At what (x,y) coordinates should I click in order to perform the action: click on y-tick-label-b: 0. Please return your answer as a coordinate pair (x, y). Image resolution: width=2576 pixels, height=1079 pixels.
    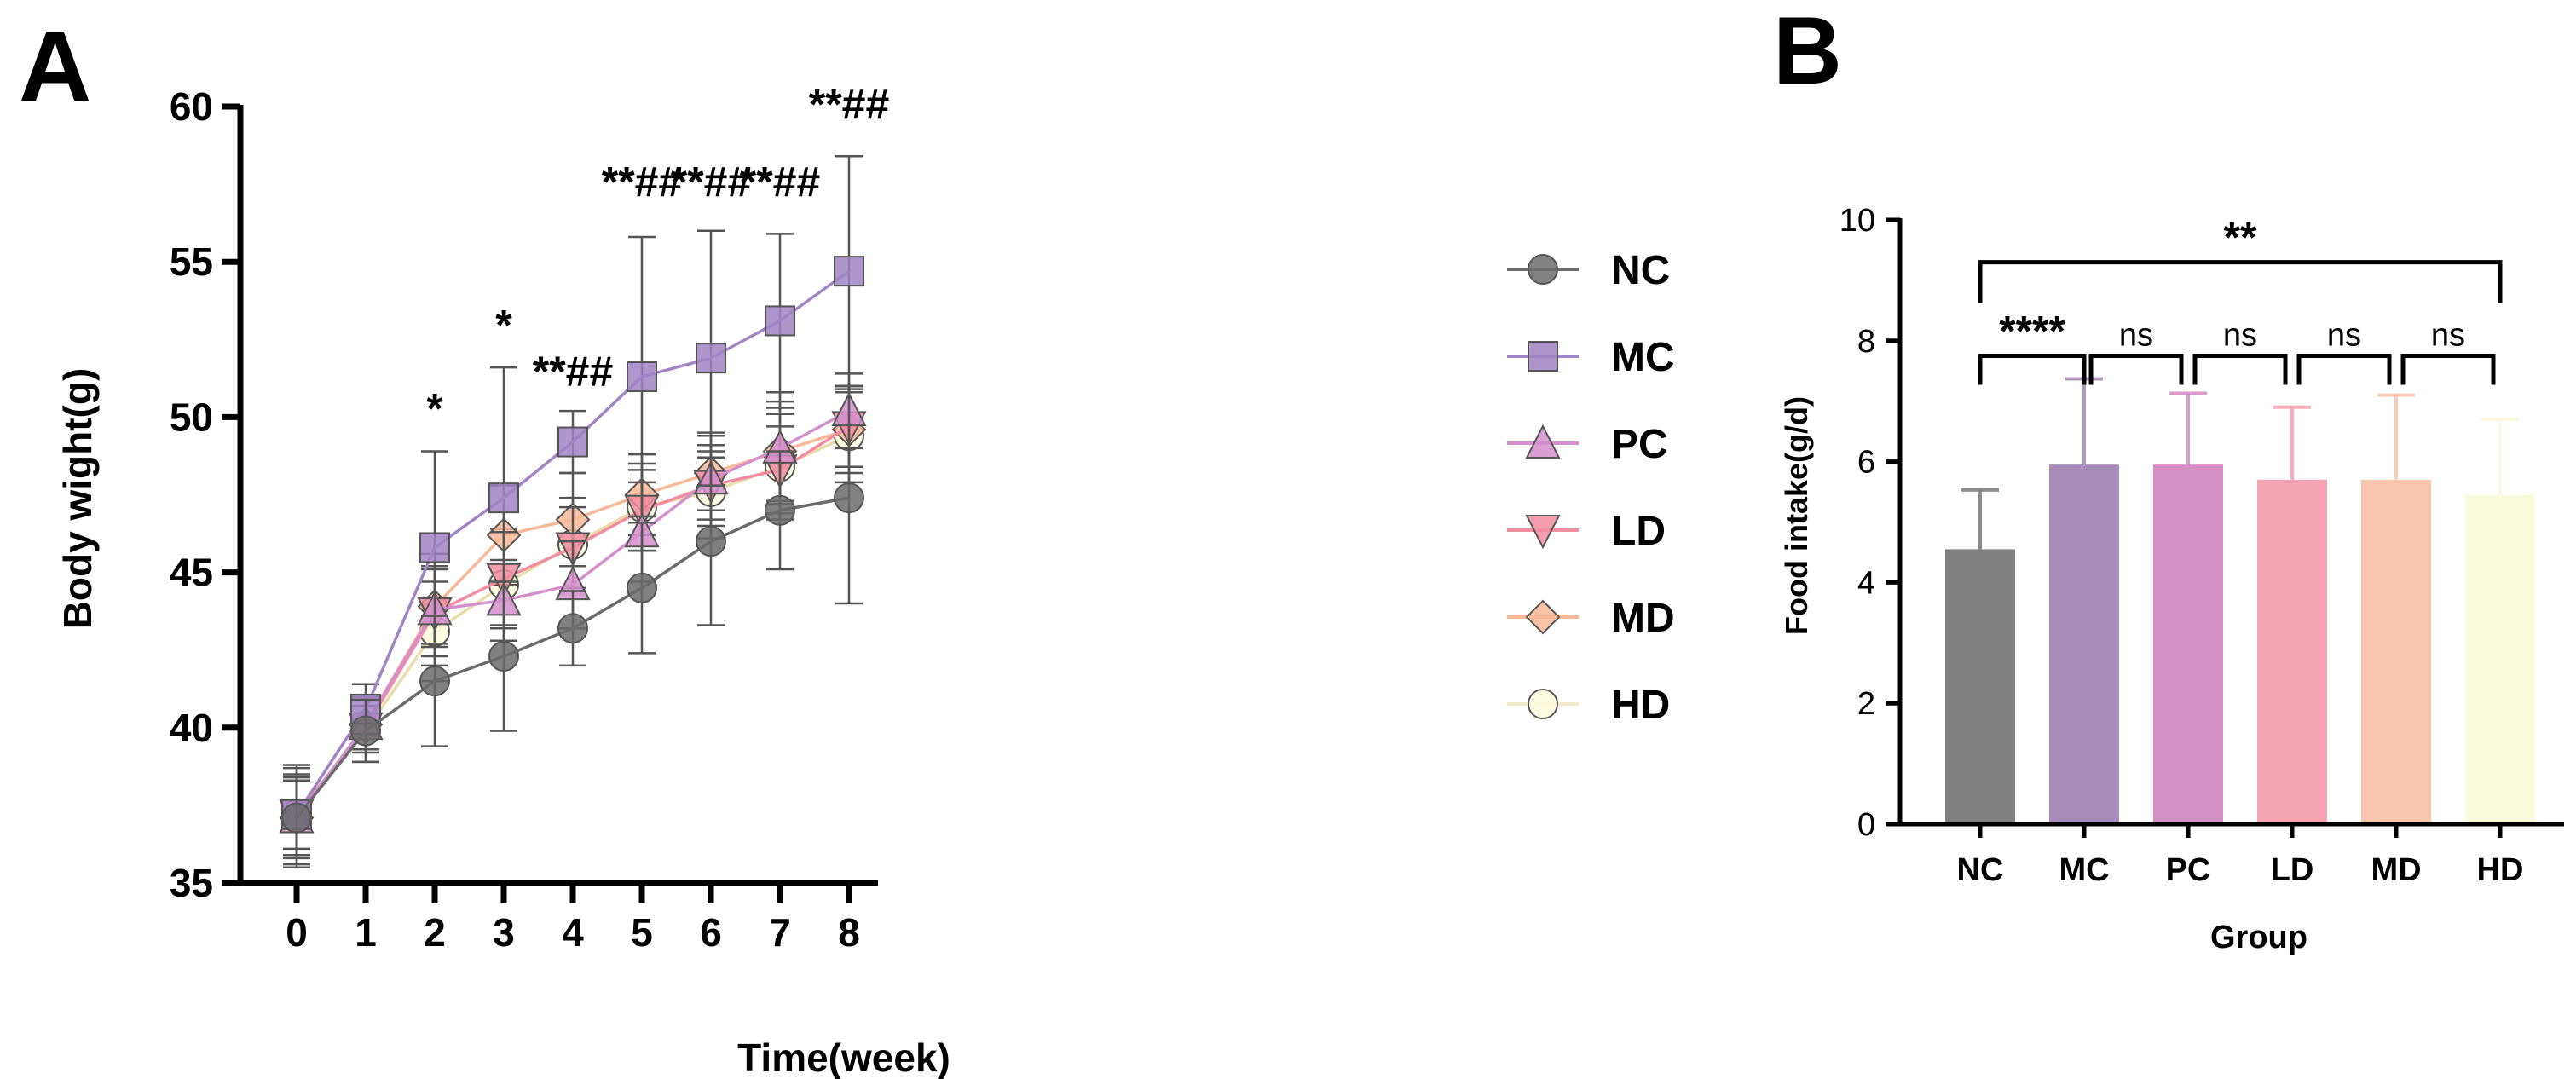
    Looking at the image, I should click on (1866, 825).